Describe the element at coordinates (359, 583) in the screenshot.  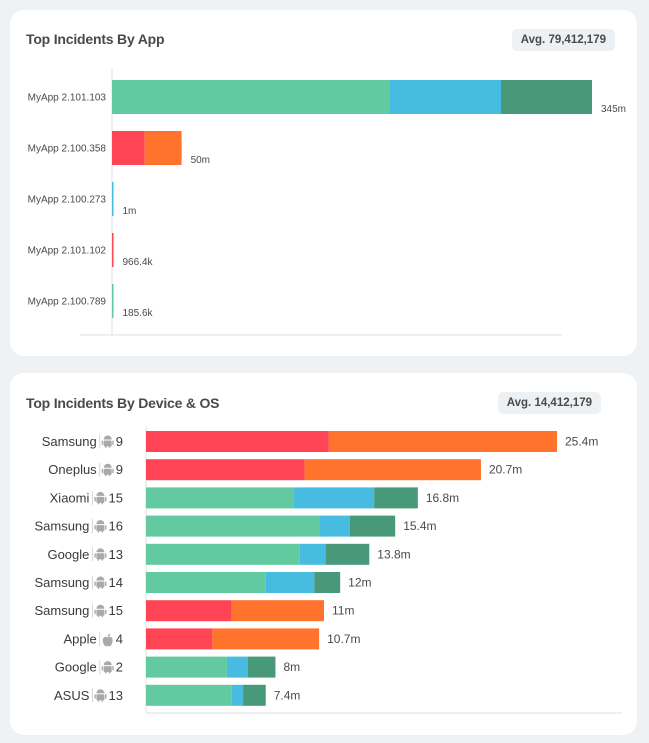
I see `value-label: 12m` at that location.